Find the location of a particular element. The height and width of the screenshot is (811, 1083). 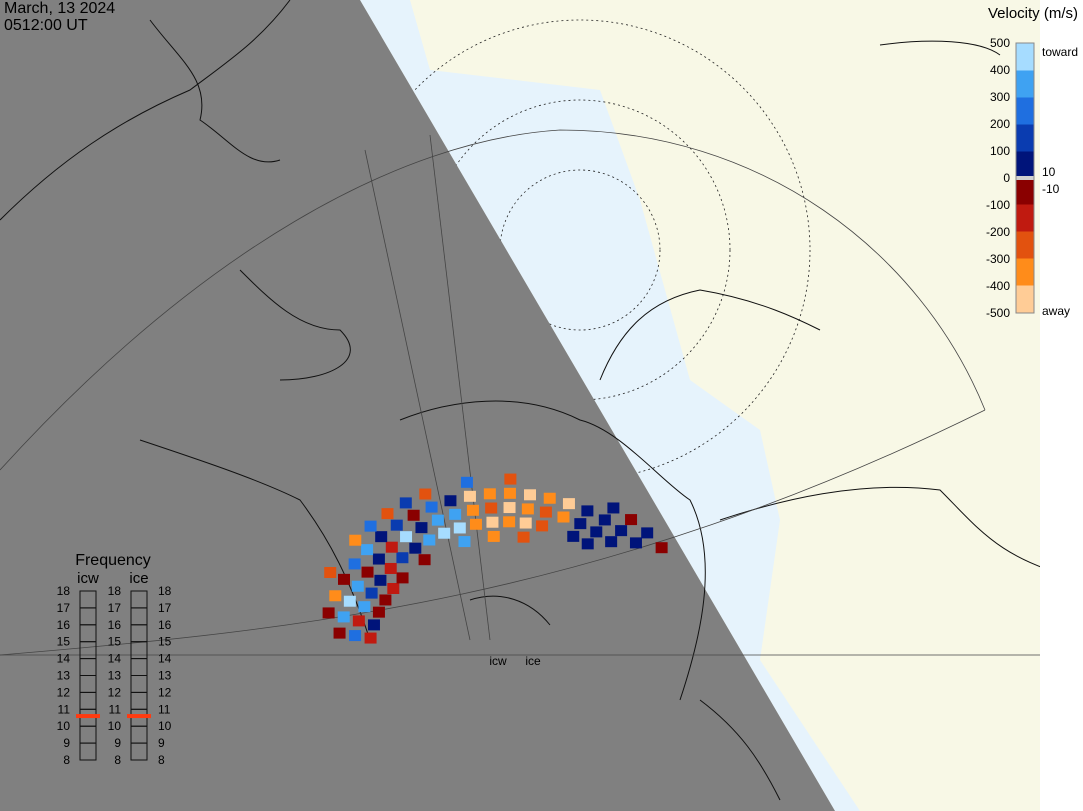

colorbar-tick-label: 0 is located at coordinates (1006, 178).